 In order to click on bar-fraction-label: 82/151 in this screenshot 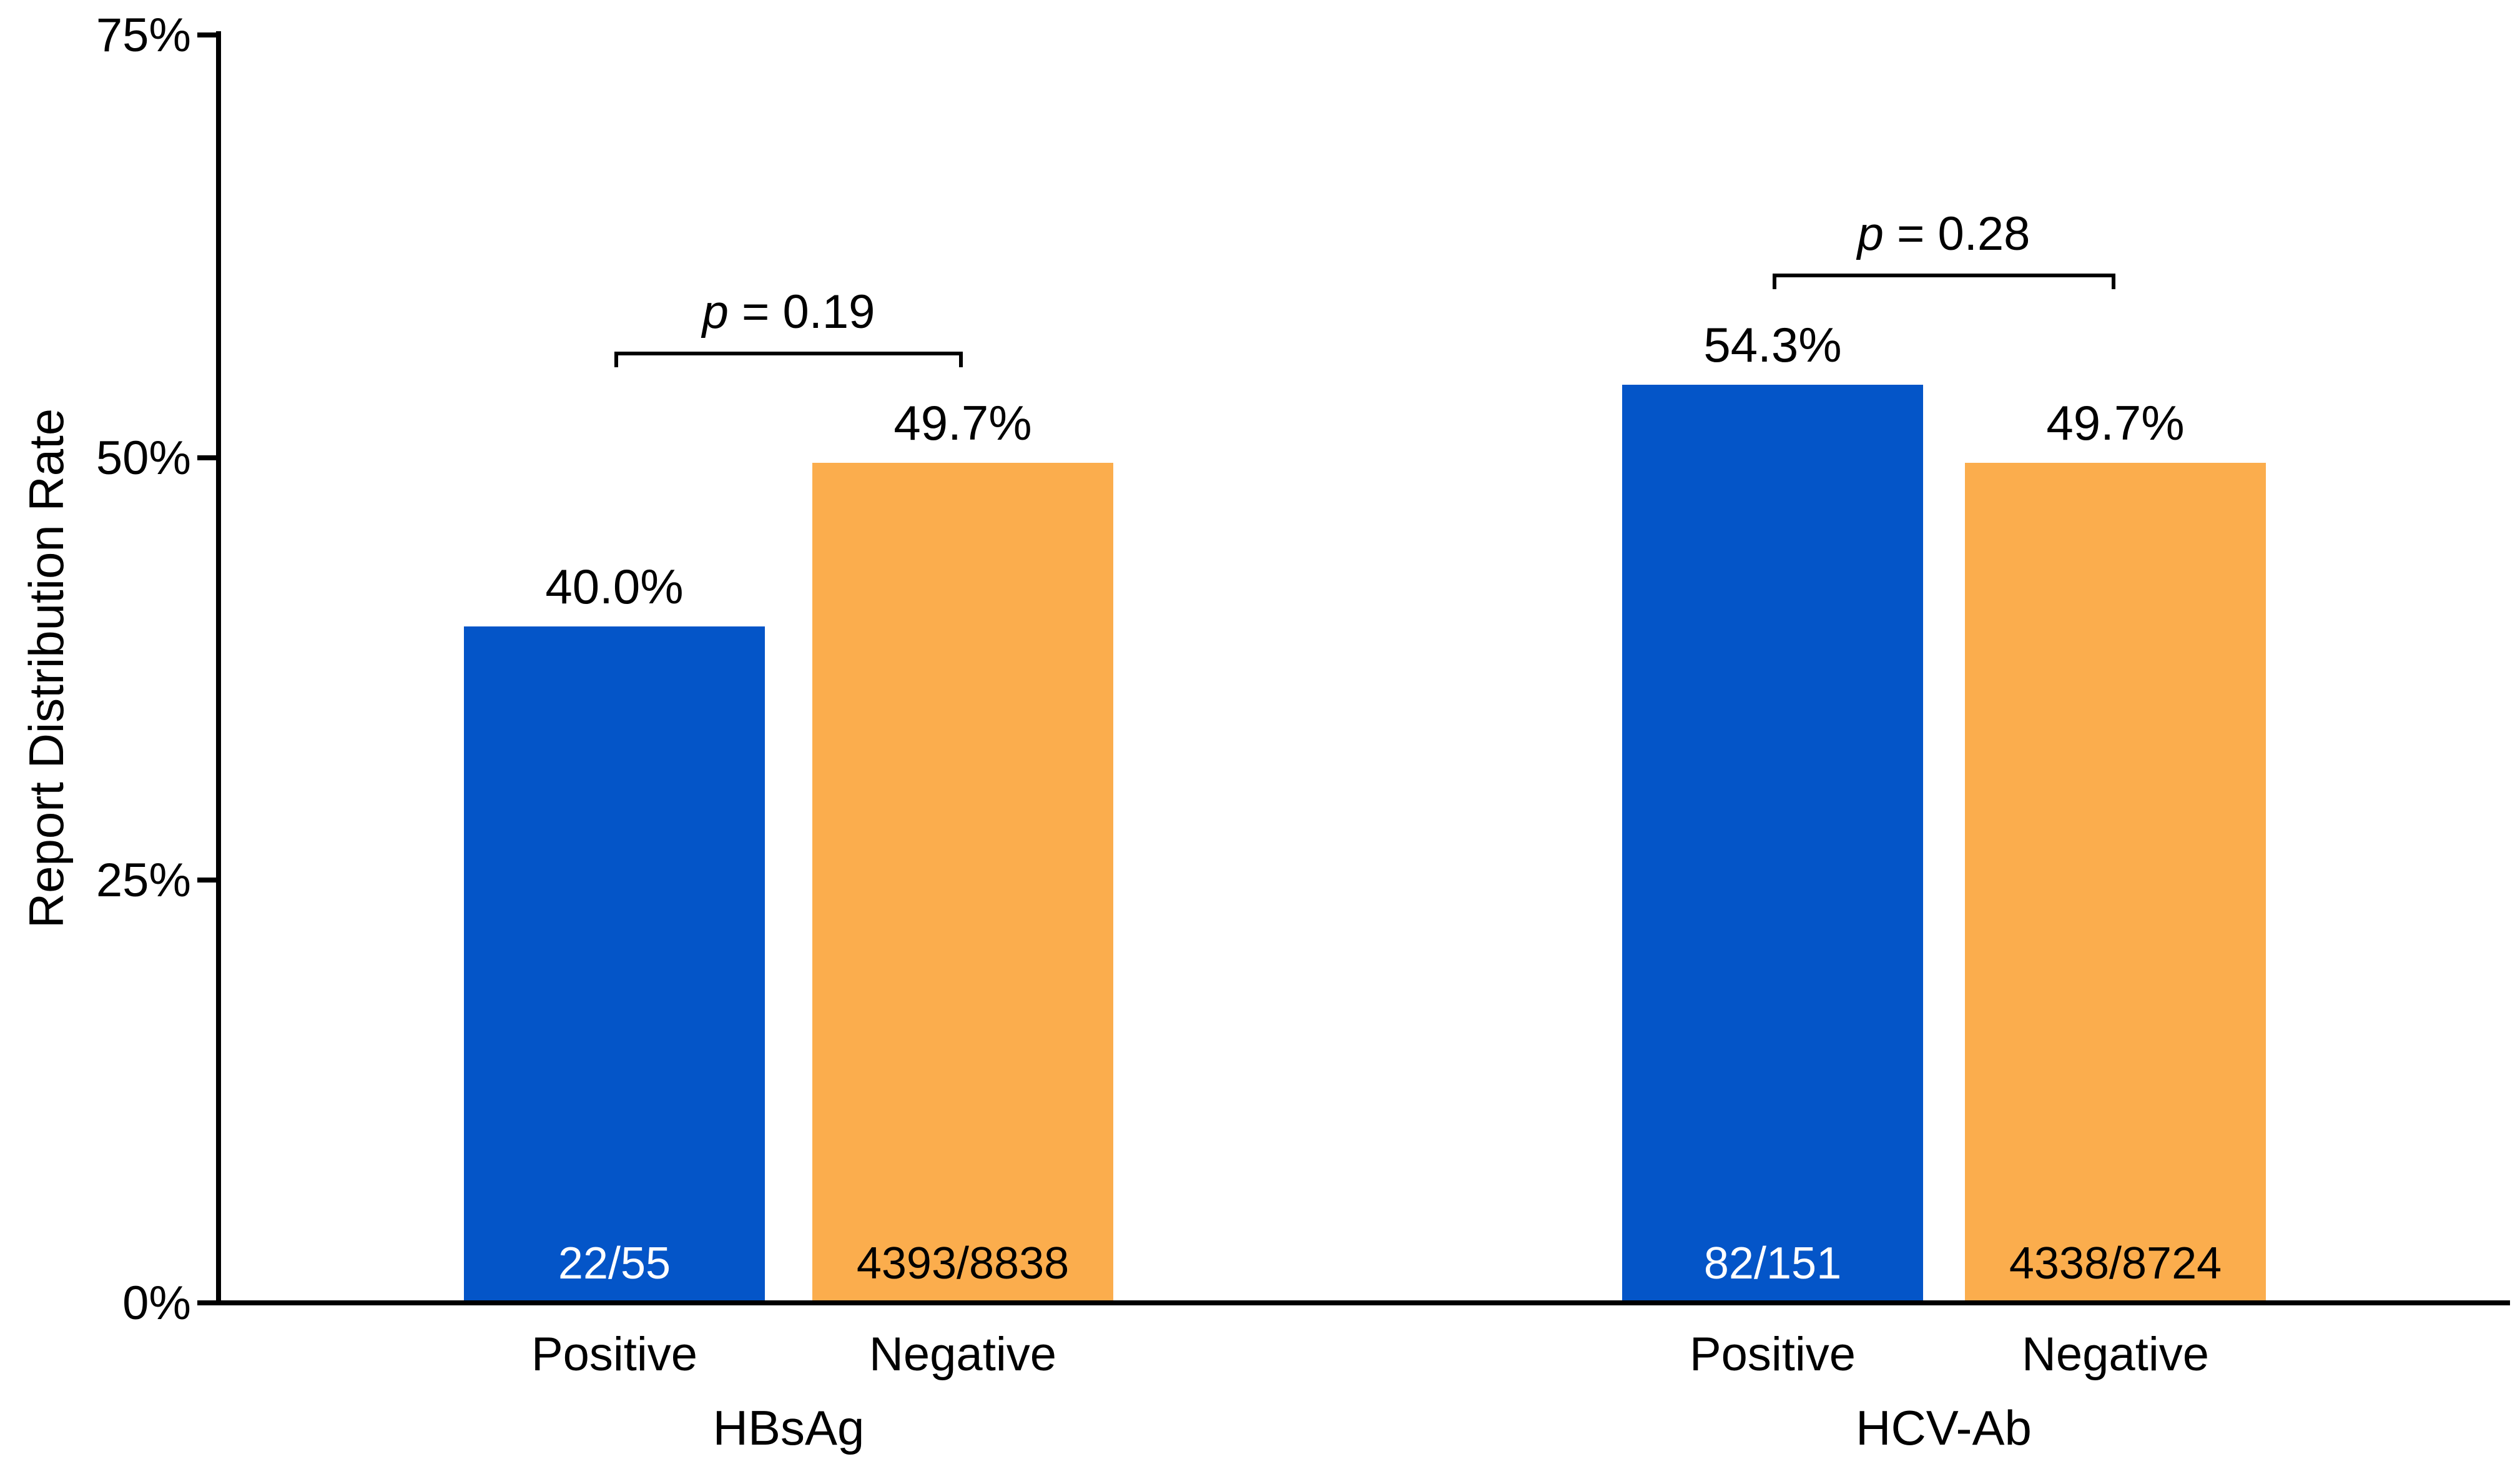, I will do `click(1772, 1263)`.